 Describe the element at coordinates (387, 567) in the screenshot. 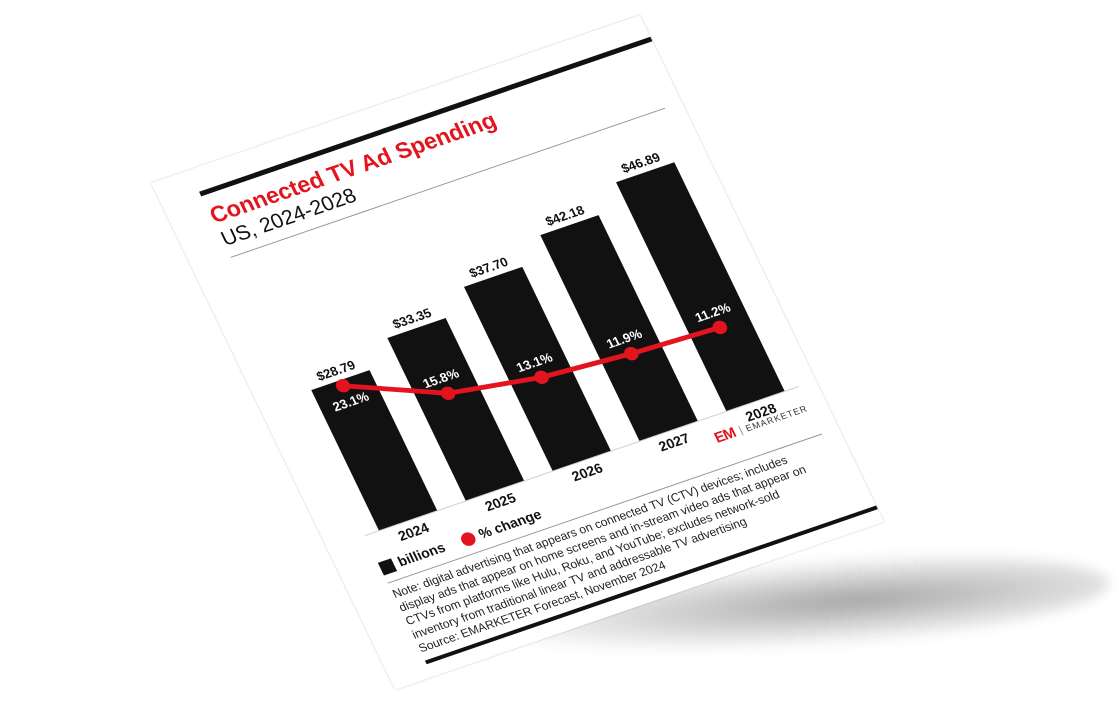

I see `bar-swatch-icon` at that location.